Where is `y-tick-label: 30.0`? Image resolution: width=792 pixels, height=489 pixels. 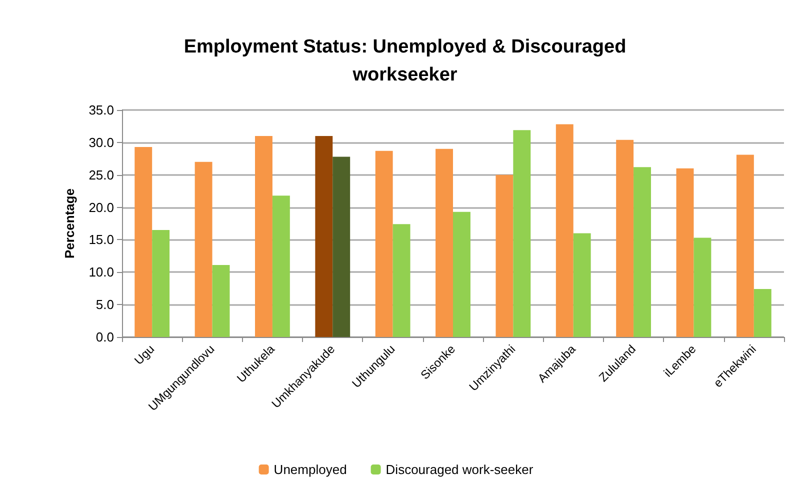 y-tick-label: 30.0 is located at coordinates (101, 142).